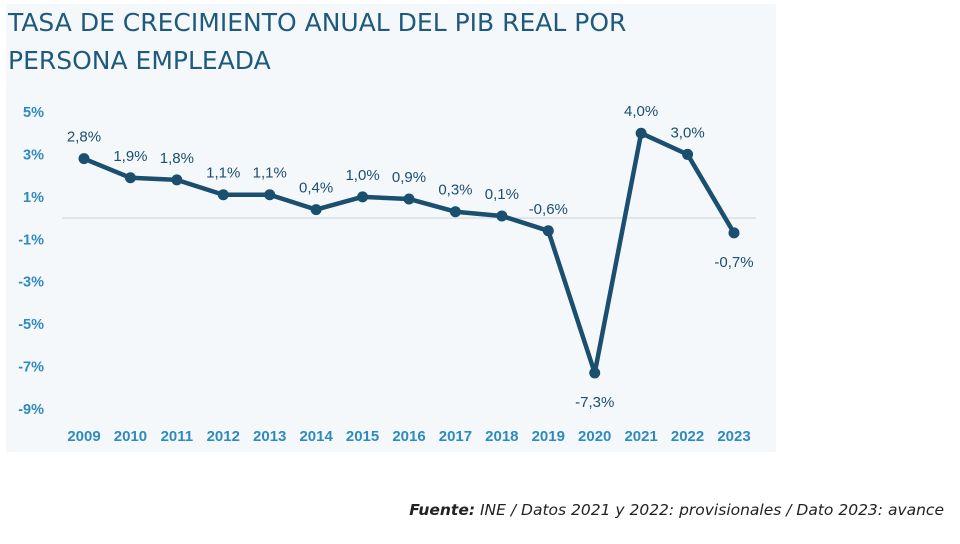 Image resolution: width=960 pixels, height=544 pixels. I want to click on y-tick-label: -5%, so click(31, 325).